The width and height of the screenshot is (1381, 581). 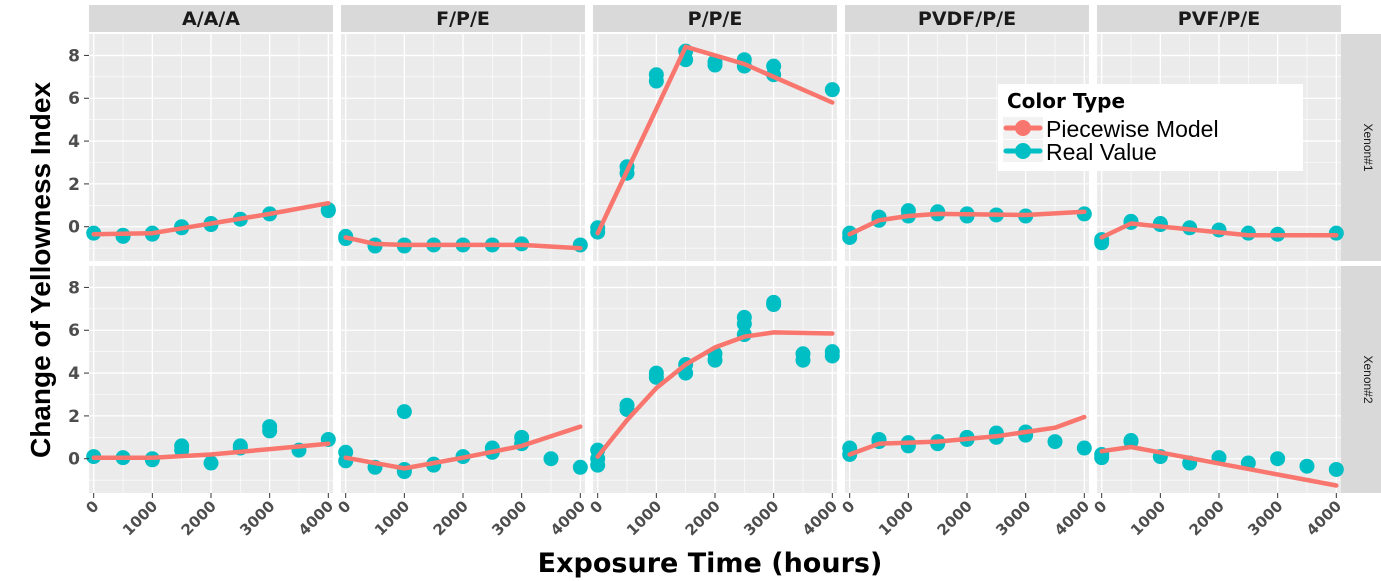 What do you see at coordinates (1023, 151) in the screenshot?
I see `legend-key-real` at bounding box center [1023, 151].